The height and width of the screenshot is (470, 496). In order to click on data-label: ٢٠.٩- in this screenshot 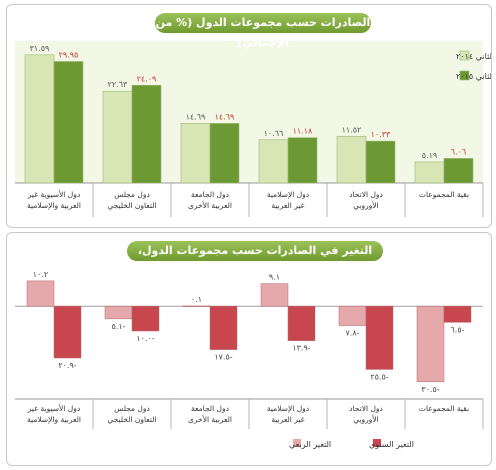, I will do `click(67, 365)`.